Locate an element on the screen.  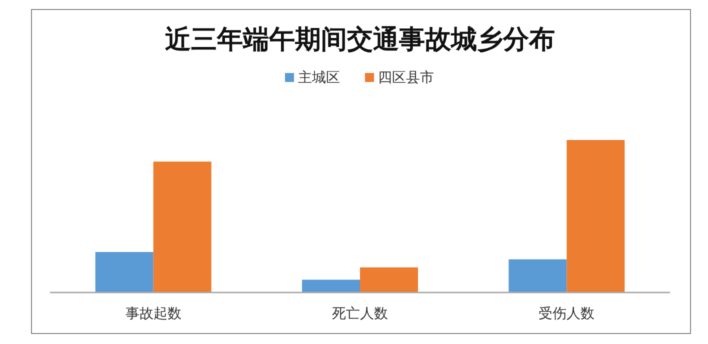
x-tick-label: 受伤人数 is located at coordinates (566, 314).